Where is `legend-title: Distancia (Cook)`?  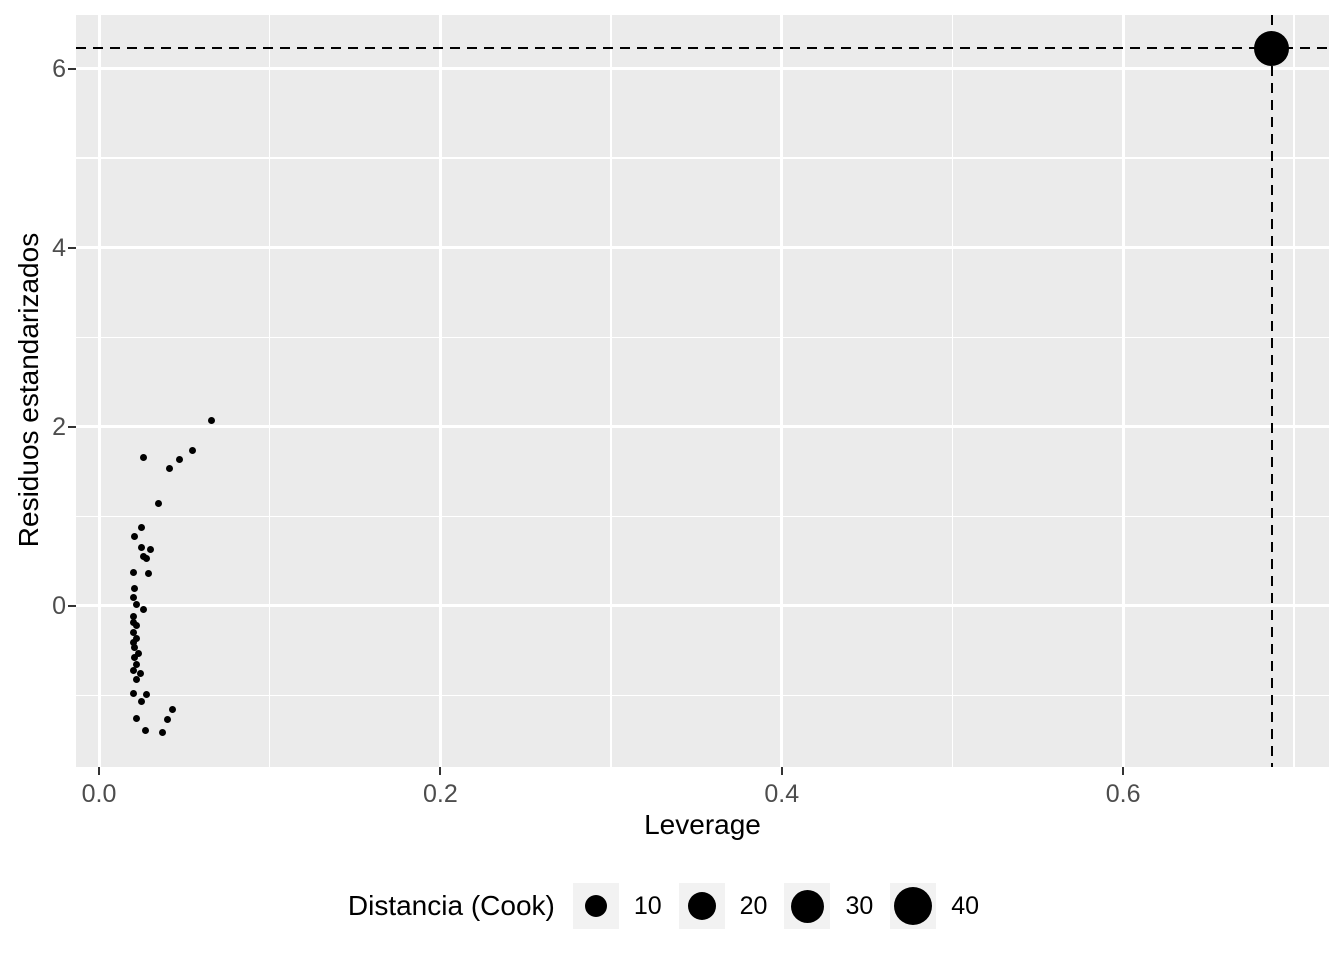 legend-title: Distancia (Cook) is located at coordinates (451, 905).